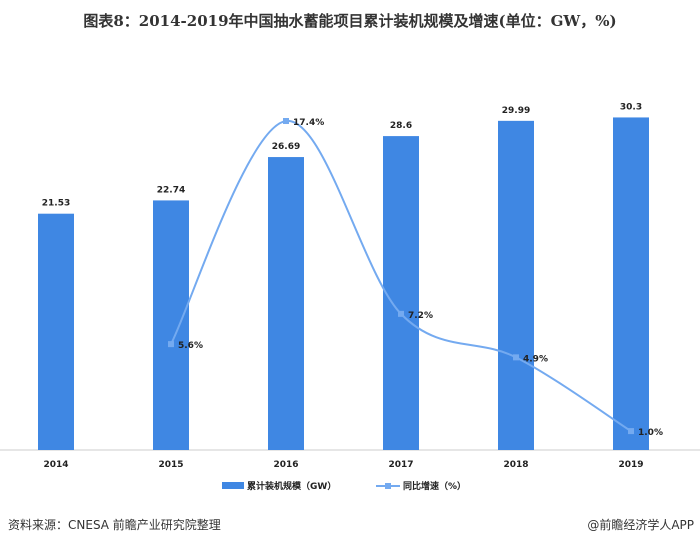  I want to click on bar-2014, so click(56, 331).